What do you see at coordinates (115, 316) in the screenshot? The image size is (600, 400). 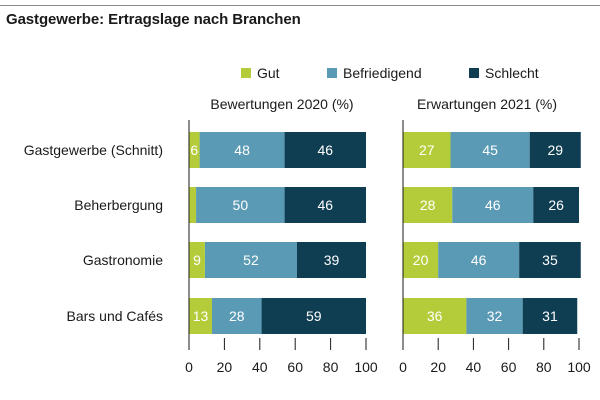 I see `category-label: Bars und Cafés` at bounding box center [115, 316].